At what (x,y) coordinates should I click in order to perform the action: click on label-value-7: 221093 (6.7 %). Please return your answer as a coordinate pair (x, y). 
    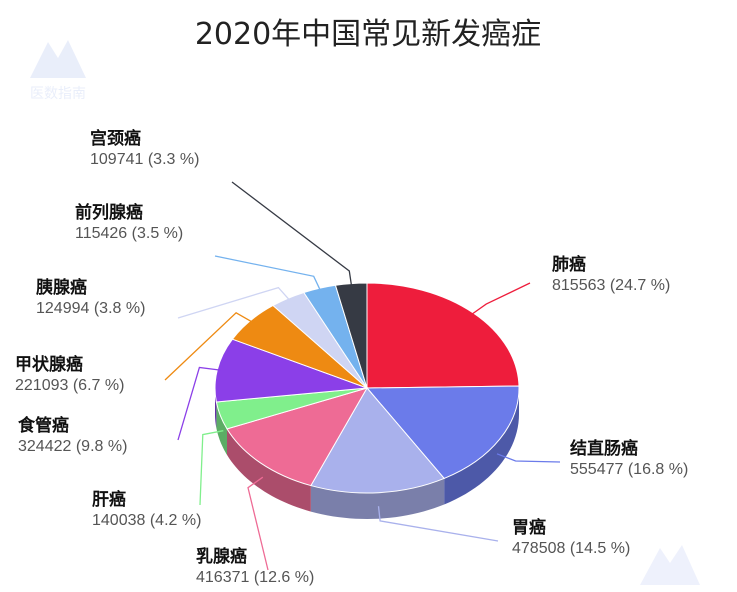
    Looking at the image, I should click on (69, 385).